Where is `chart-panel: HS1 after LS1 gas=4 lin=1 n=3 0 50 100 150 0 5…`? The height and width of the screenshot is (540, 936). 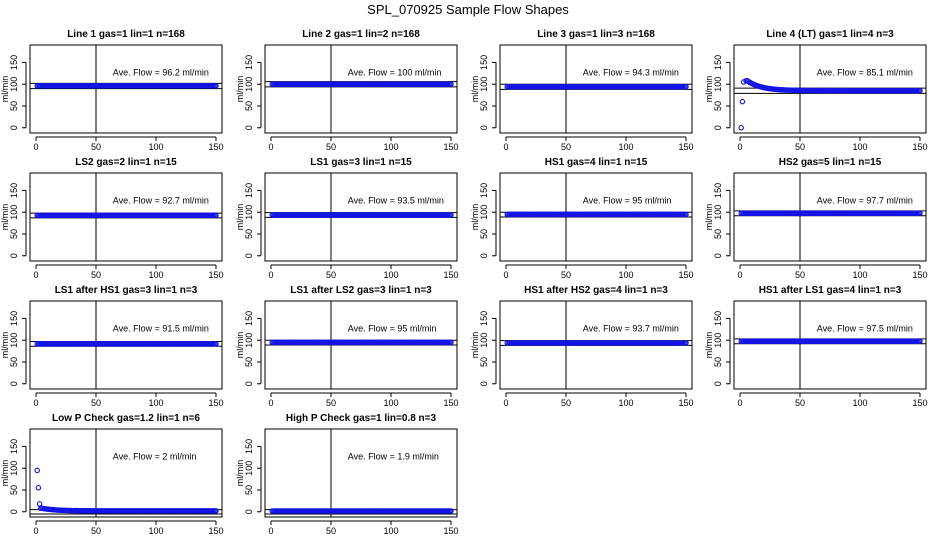
chart-panel: HS1 after LS1 gas=4 lin=1 n=3 0 50 100 150 0 5… is located at coordinates (816, 346).